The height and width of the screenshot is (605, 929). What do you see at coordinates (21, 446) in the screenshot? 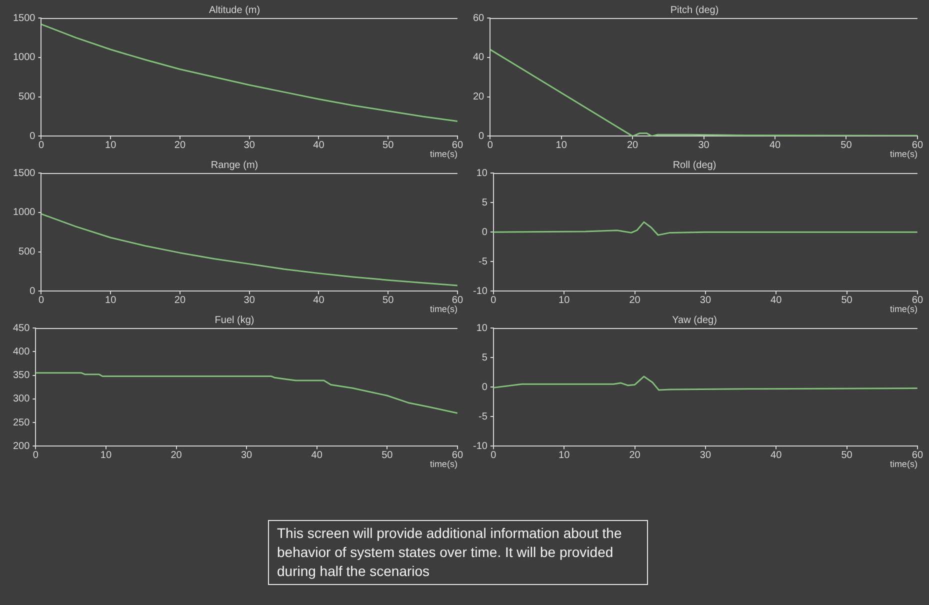
I see `y-tick-label: 200` at bounding box center [21, 446].